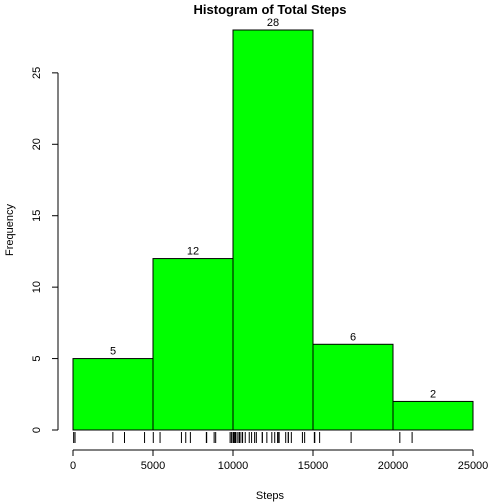  I want to click on x-tick-label: 10000, so click(233, 466).